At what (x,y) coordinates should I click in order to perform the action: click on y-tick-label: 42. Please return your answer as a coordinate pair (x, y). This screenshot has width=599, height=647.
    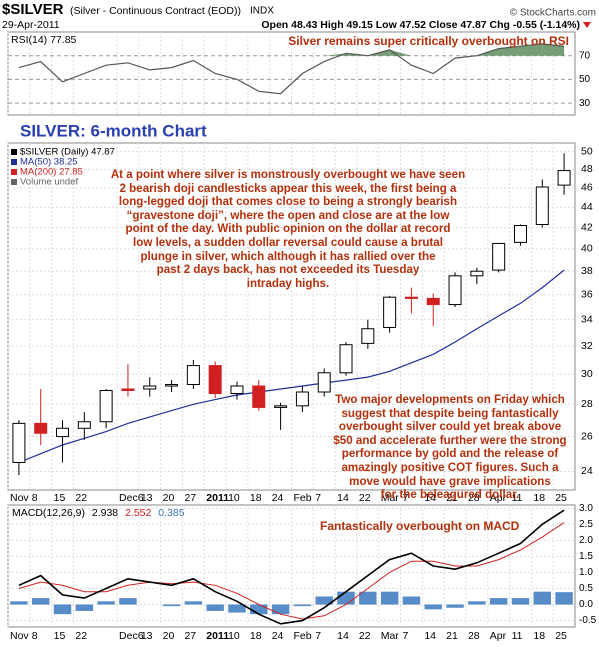
    Looking at the image, I should click on (587, 227).